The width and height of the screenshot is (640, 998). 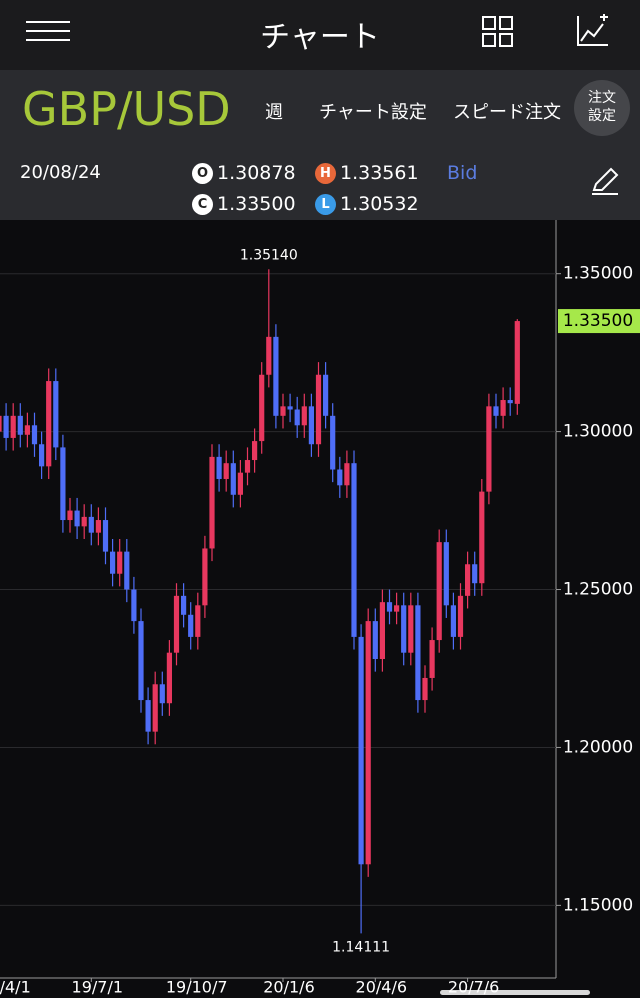 I want to click on x-tick-label: 20/4/6, so click(x=382, y=987).